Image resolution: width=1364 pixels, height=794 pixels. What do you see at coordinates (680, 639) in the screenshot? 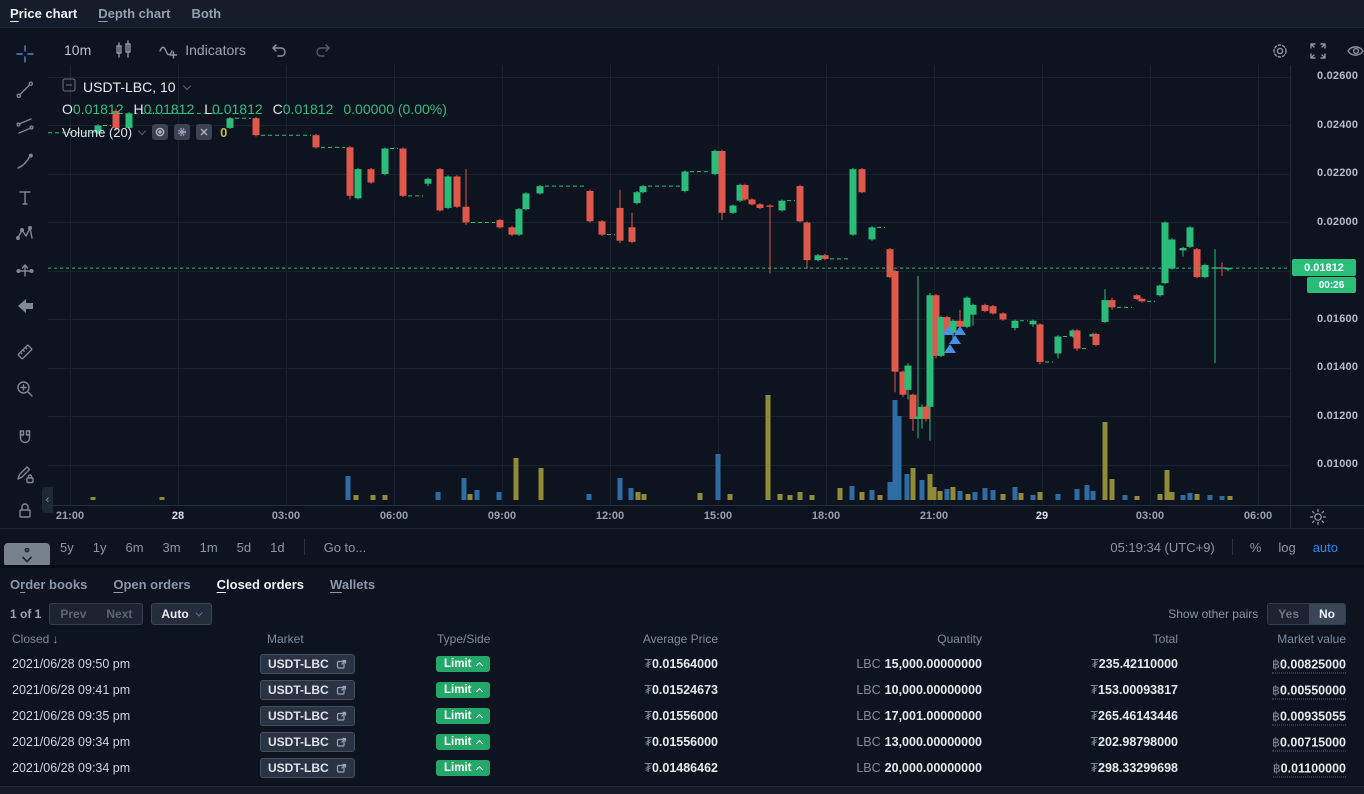
I see `column-average-price: Average Price` at bounding box center [680, 639].